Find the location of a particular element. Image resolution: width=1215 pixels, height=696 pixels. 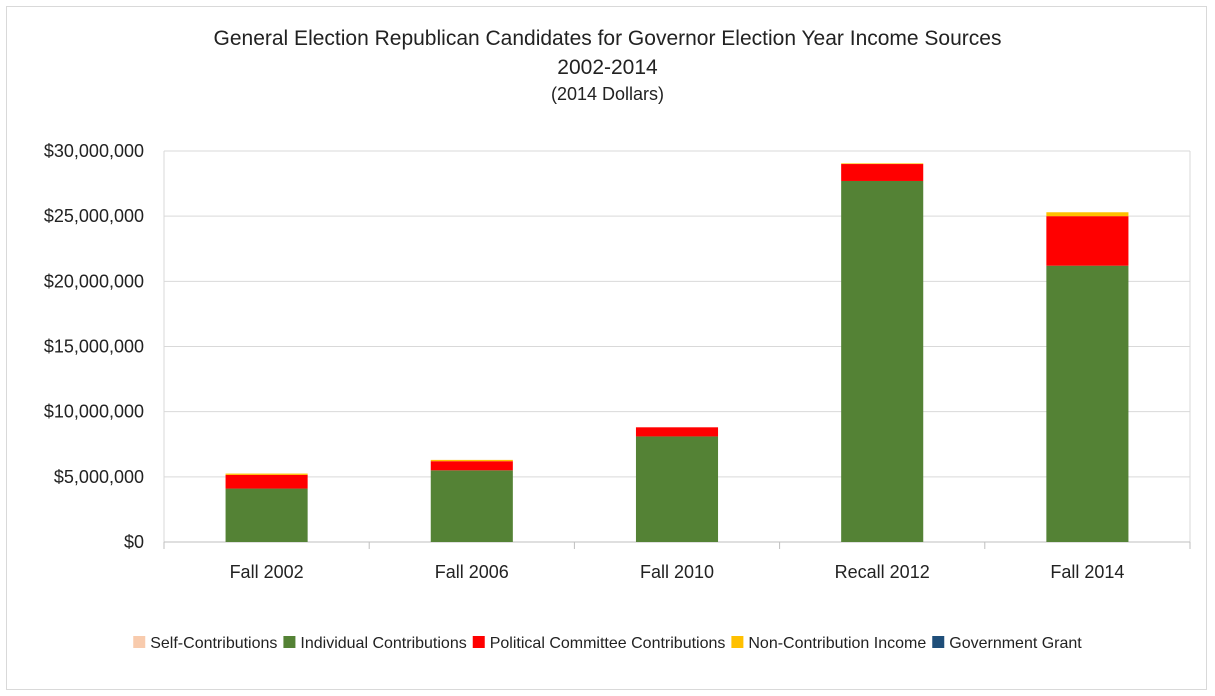

y-tick-label: $0 is located at coordinates (134, 542).